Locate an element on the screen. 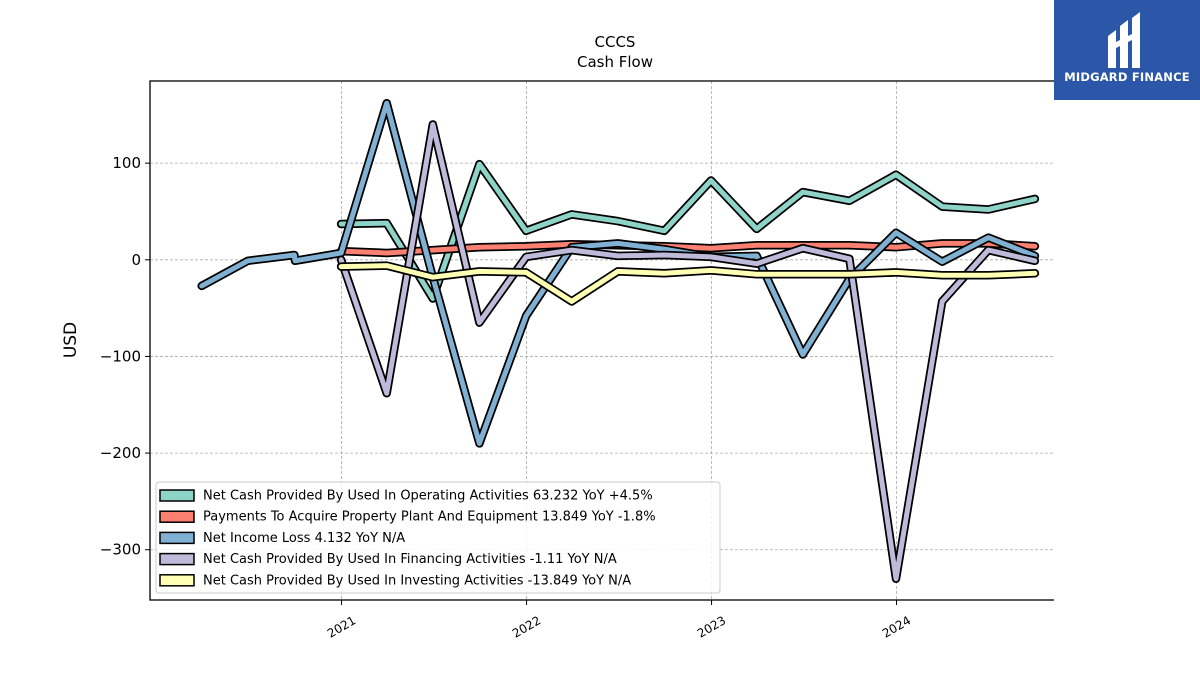  y-tick-label: −200 is located at coordinates (120, 453).